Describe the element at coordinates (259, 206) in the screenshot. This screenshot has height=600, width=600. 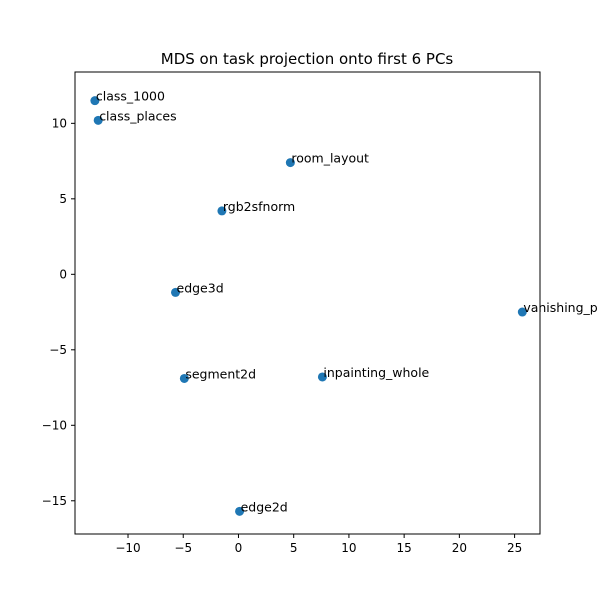
I see `point-label: rgb2sfnorm` at that location.